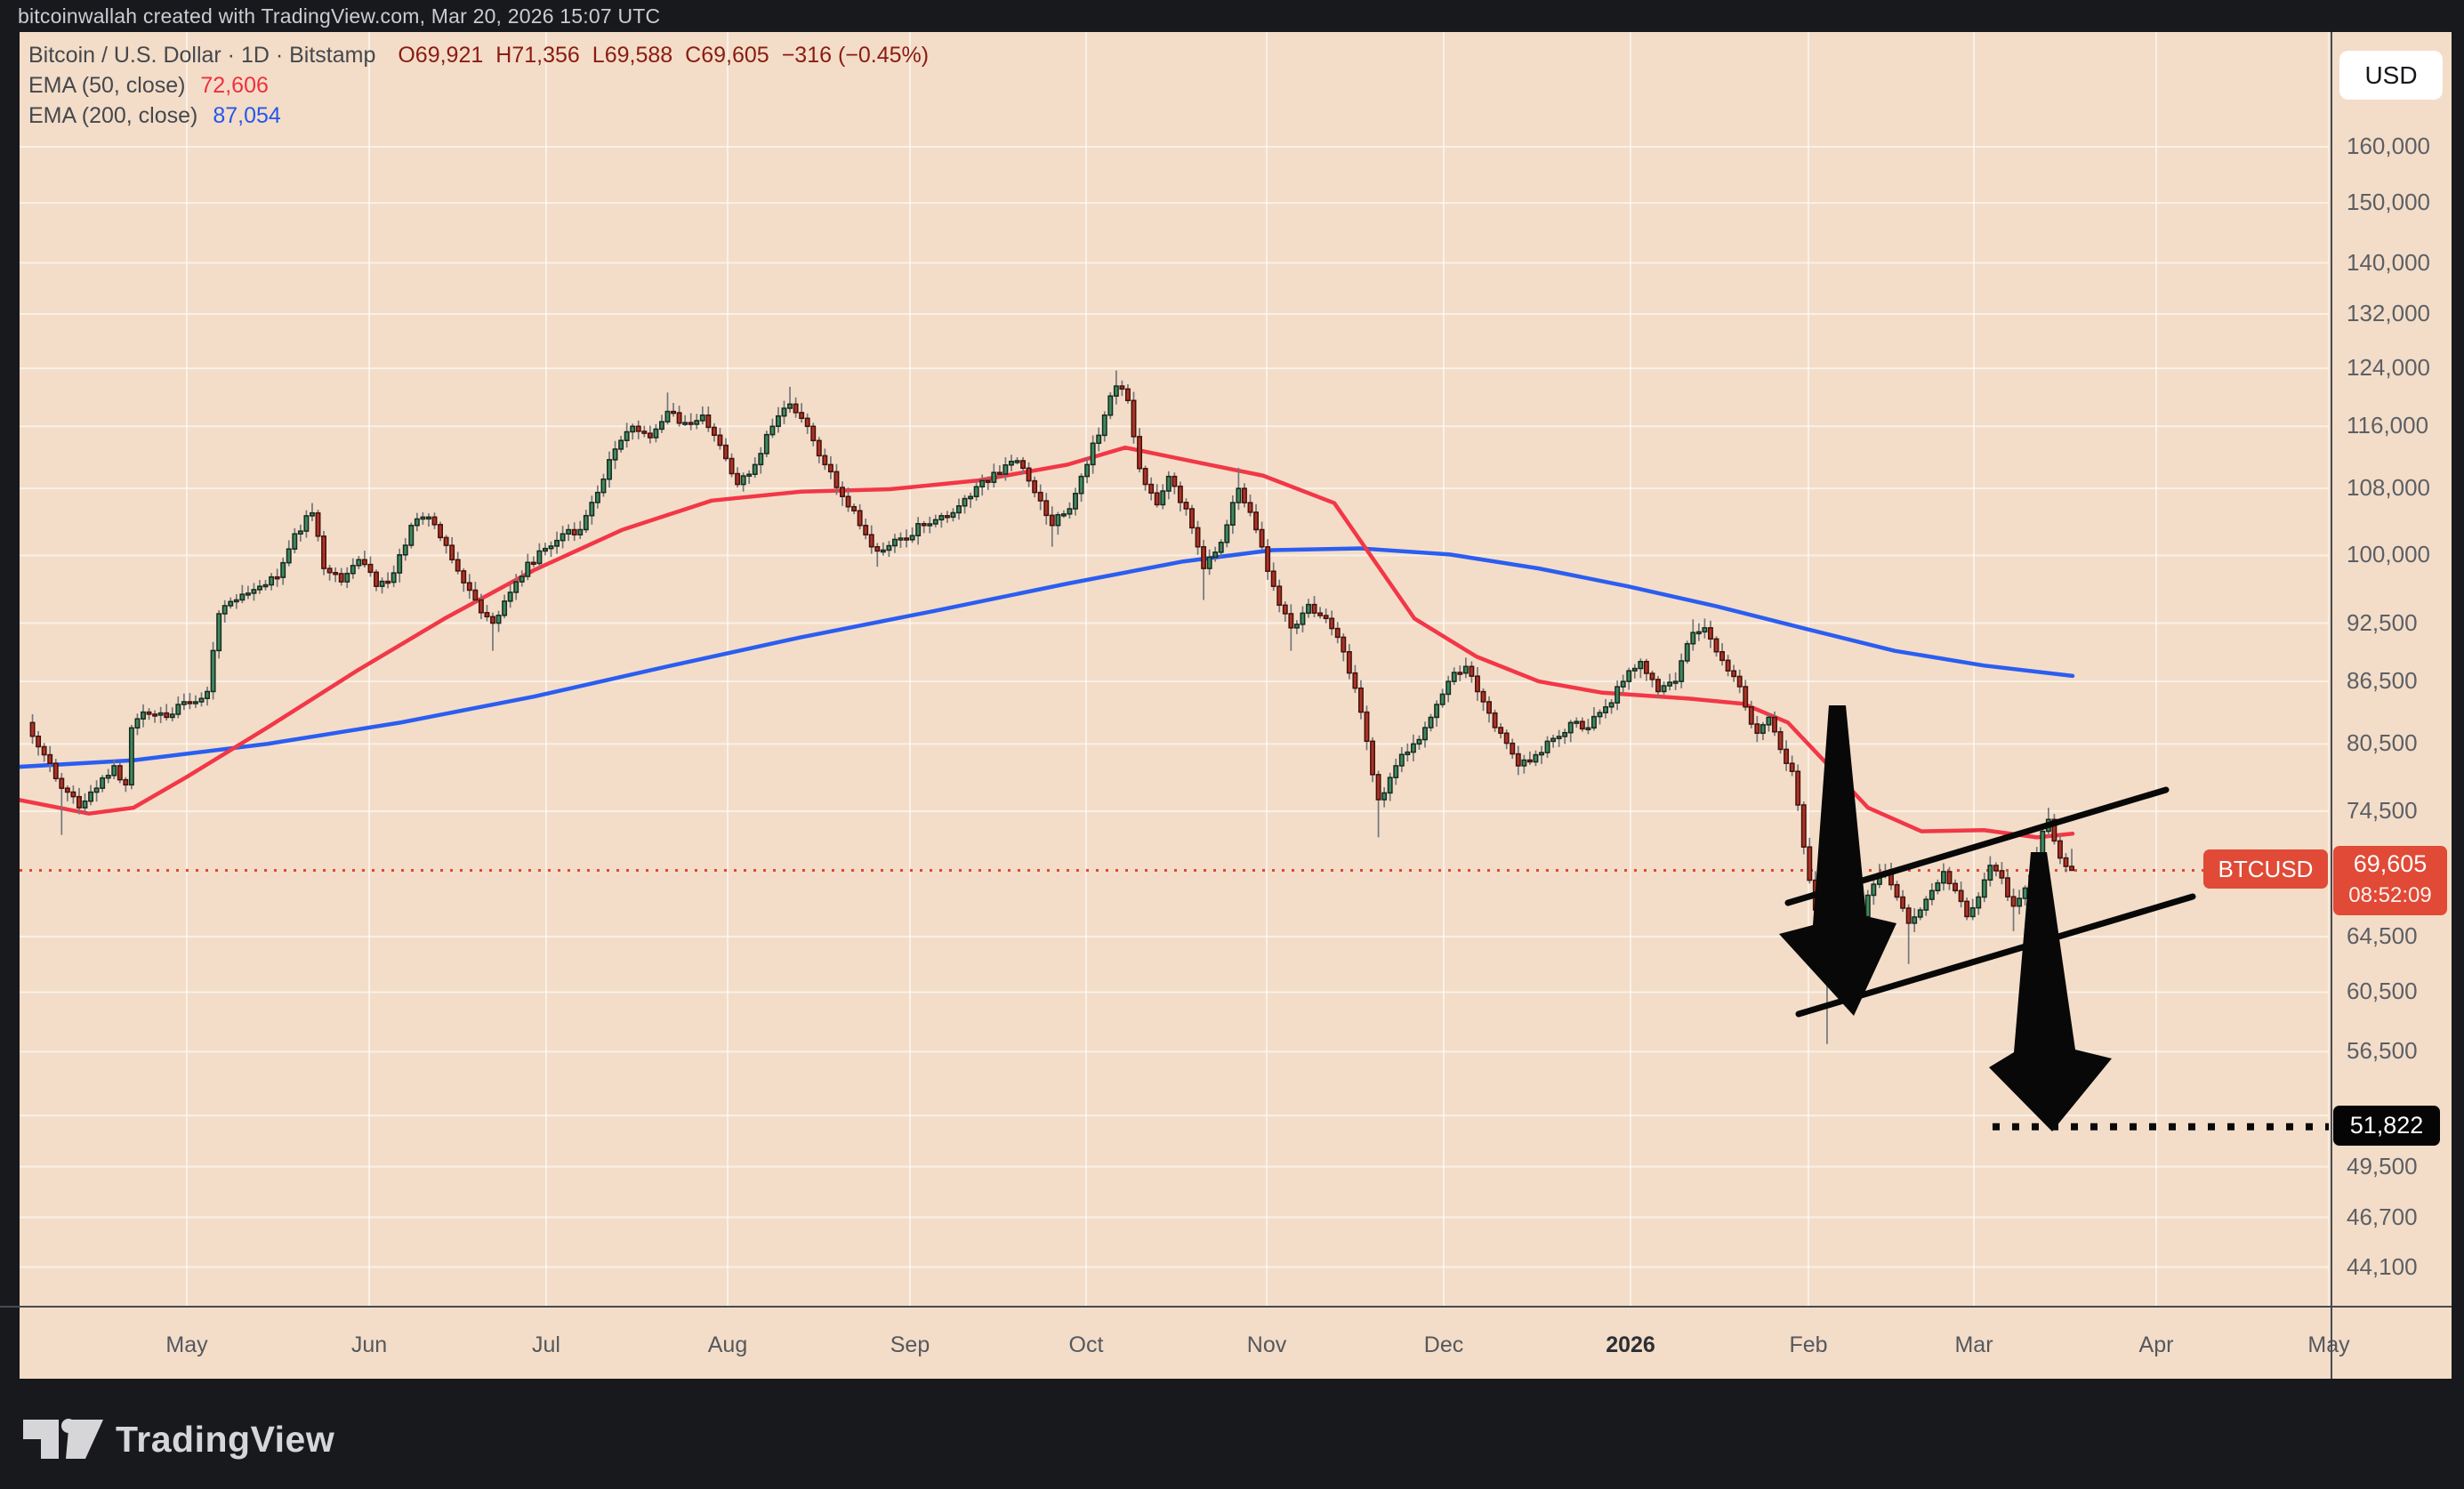 This screenshot has width=2464, height=1489. I want to click on time-axis-label: Aug, so click(727, 1344).